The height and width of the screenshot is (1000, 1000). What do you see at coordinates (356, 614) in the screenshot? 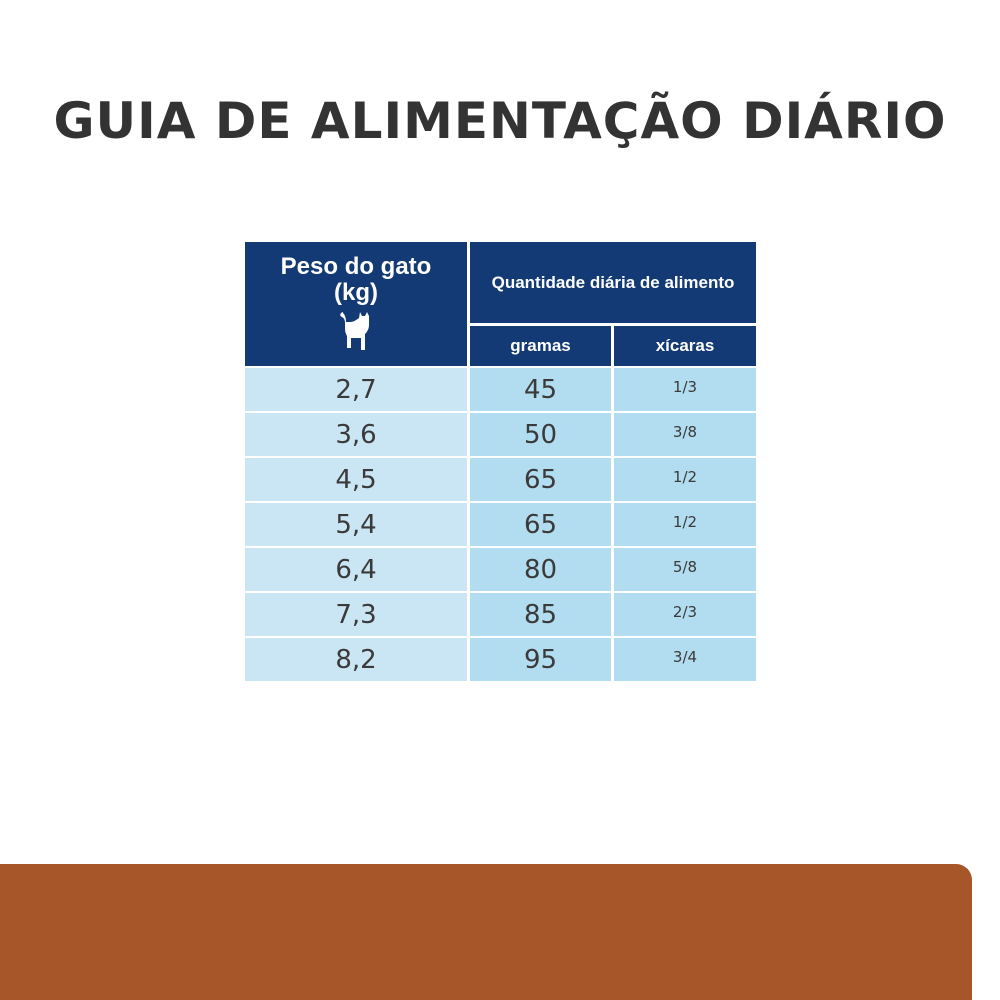
I see `cell-weight: 7,3` at bounding box center [356, 614].